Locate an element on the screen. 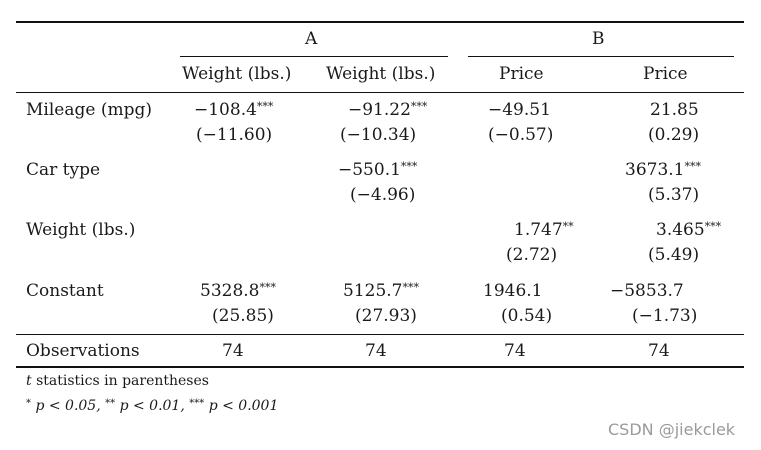 The width and height of the screenshot is (761, 450). cell-constant-4-tstat: (−1.73) is located at coordinates (665, 316).